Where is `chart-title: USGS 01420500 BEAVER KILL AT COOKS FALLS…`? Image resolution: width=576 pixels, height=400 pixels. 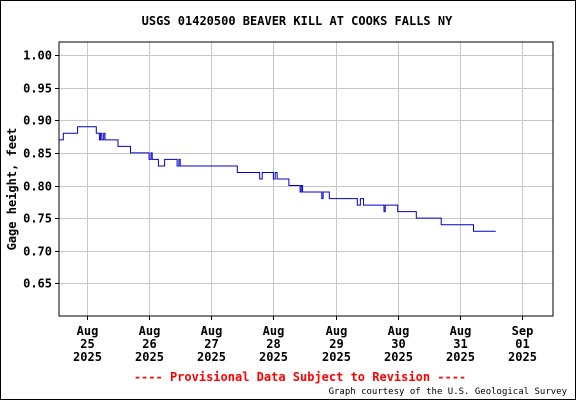 chart-title: USGS 01420500 BEAVER KILL AT COOKS FALLS… is located at coordinates (297, 21).